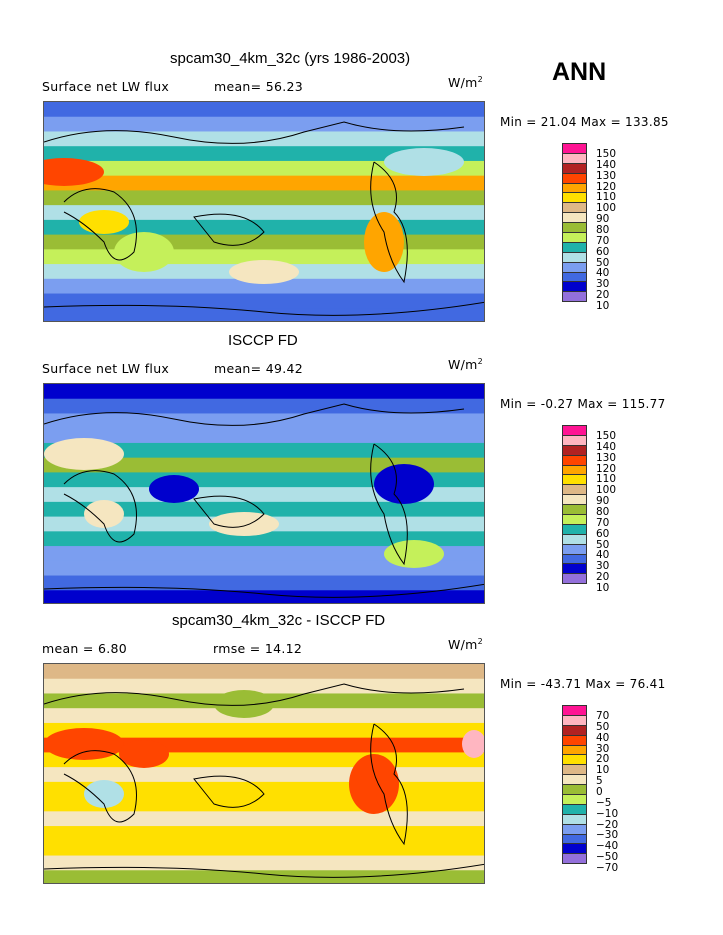 The image size is (723, 935). What do you see at coordinates (599, 791) in the screenshot?
I see `legend-tick-label: 0` at bounding box center [599, 791].